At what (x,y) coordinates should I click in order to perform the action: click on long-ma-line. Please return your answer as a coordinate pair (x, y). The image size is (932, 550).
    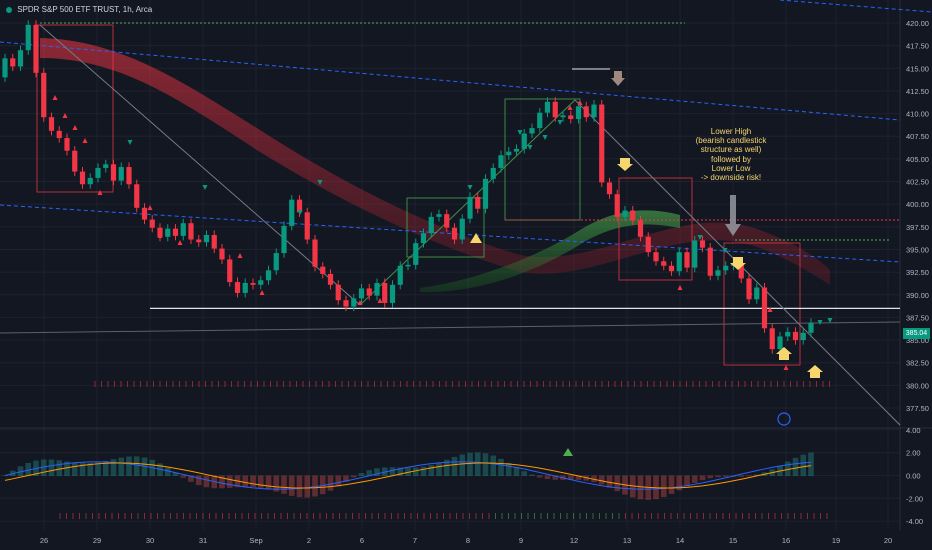
    Looking at the image, I should click on (450, 327).